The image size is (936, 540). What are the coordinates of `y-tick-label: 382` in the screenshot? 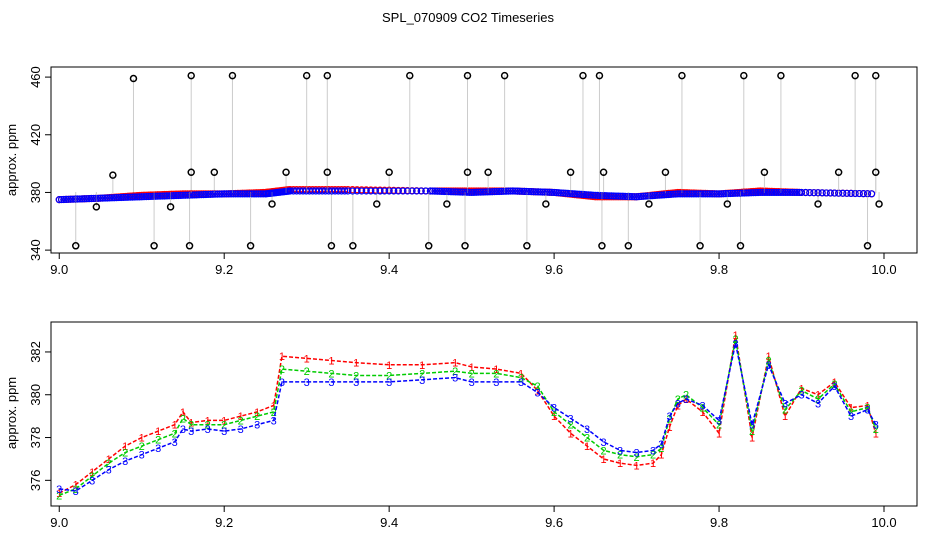 It's located at (35, 352).